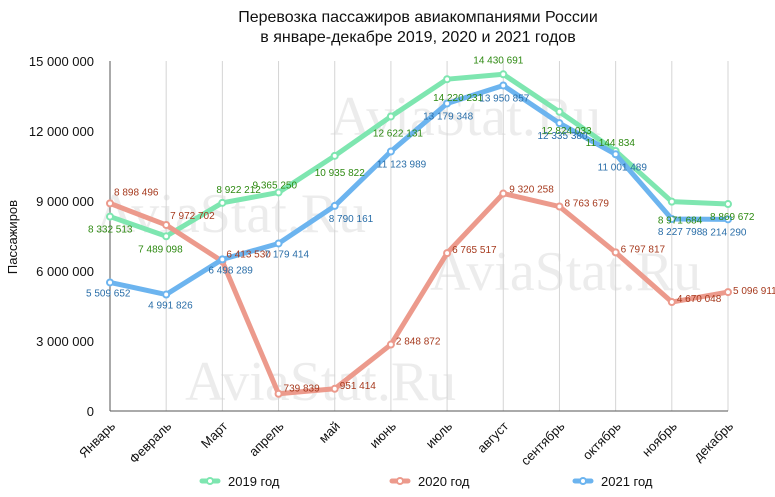 The image size is (775, 497). What do you see at coordinates (543, 443) in the screenshot?
I see `x-tick-label-8: сентябрь` at bounding box center [543, 443].